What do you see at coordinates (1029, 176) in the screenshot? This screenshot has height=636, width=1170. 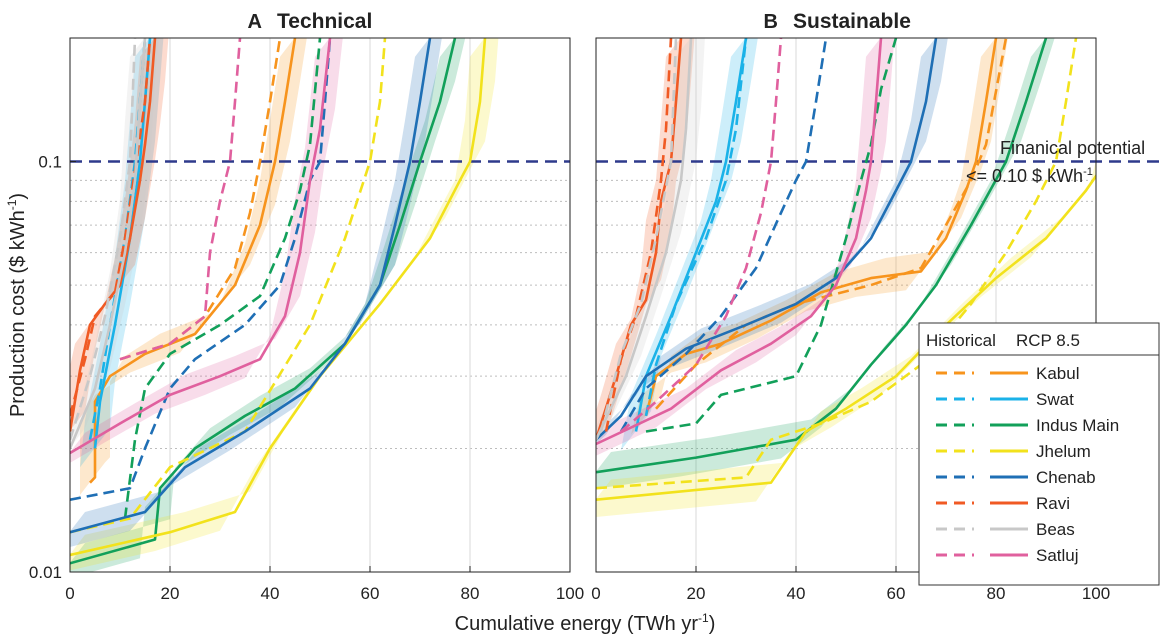 I see `threshold-label-line2: <= 0.10 $ kWh-1` at bounding box center [1029, 176].